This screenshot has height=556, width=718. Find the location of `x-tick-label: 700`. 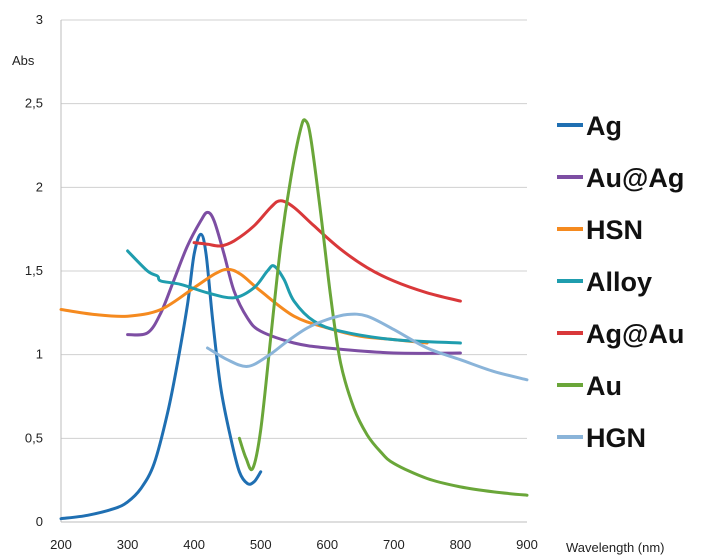

x-tick-label: 700 is located at coordinates (394, 544).